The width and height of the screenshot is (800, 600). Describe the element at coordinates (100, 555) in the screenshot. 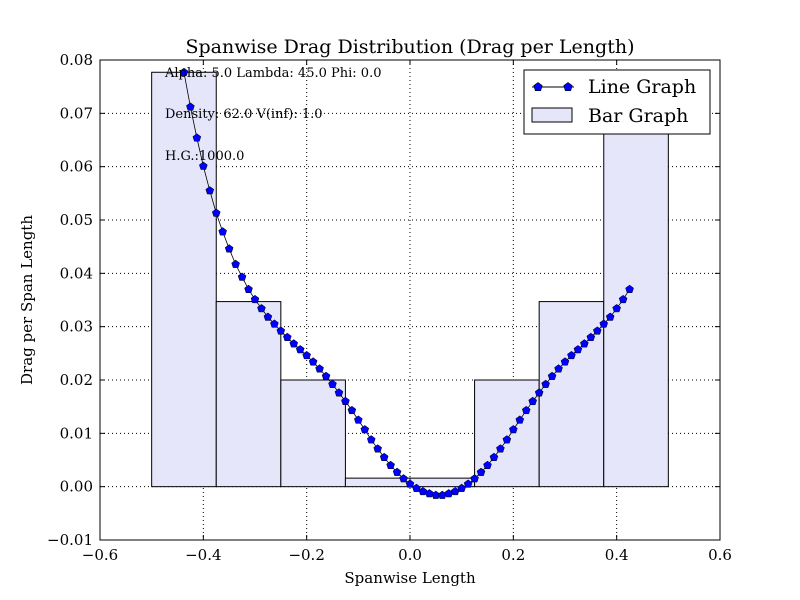

I see `x-tick-label: −0.6` at that location.